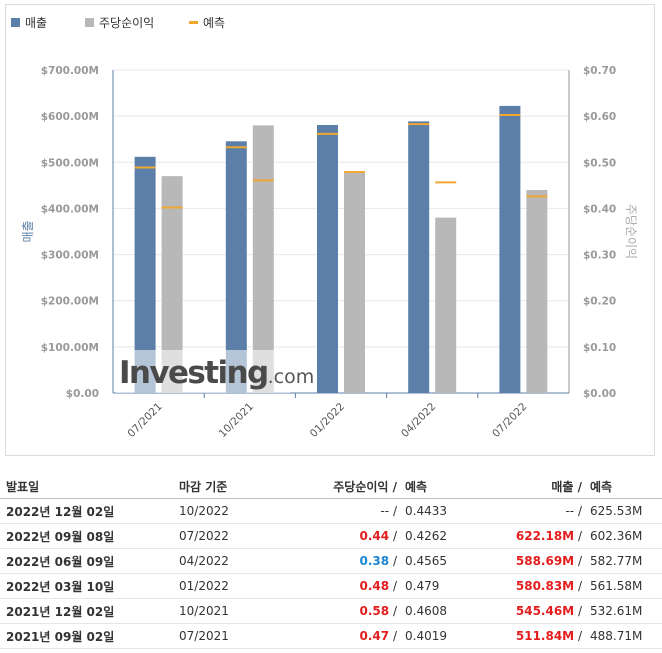  Describe the element at coordinates (89, 486) in the screenshot. I see `header-date: 발표일` at that location.